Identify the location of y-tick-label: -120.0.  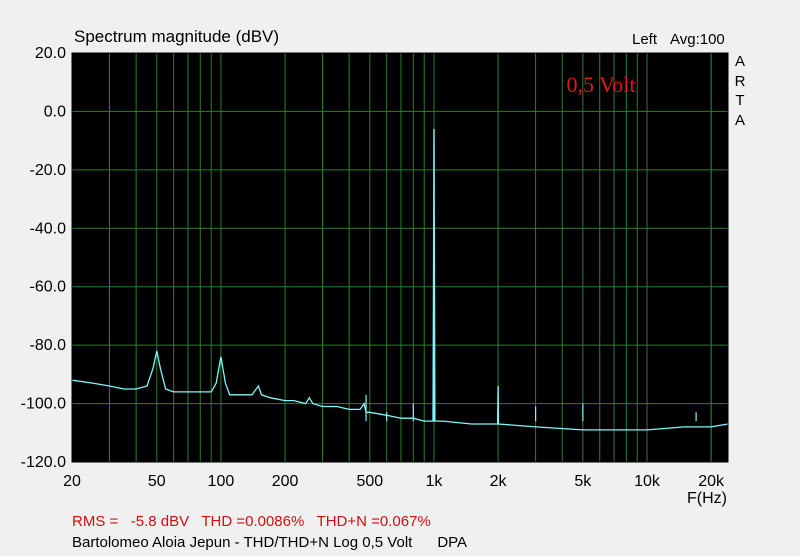
(43, 462).